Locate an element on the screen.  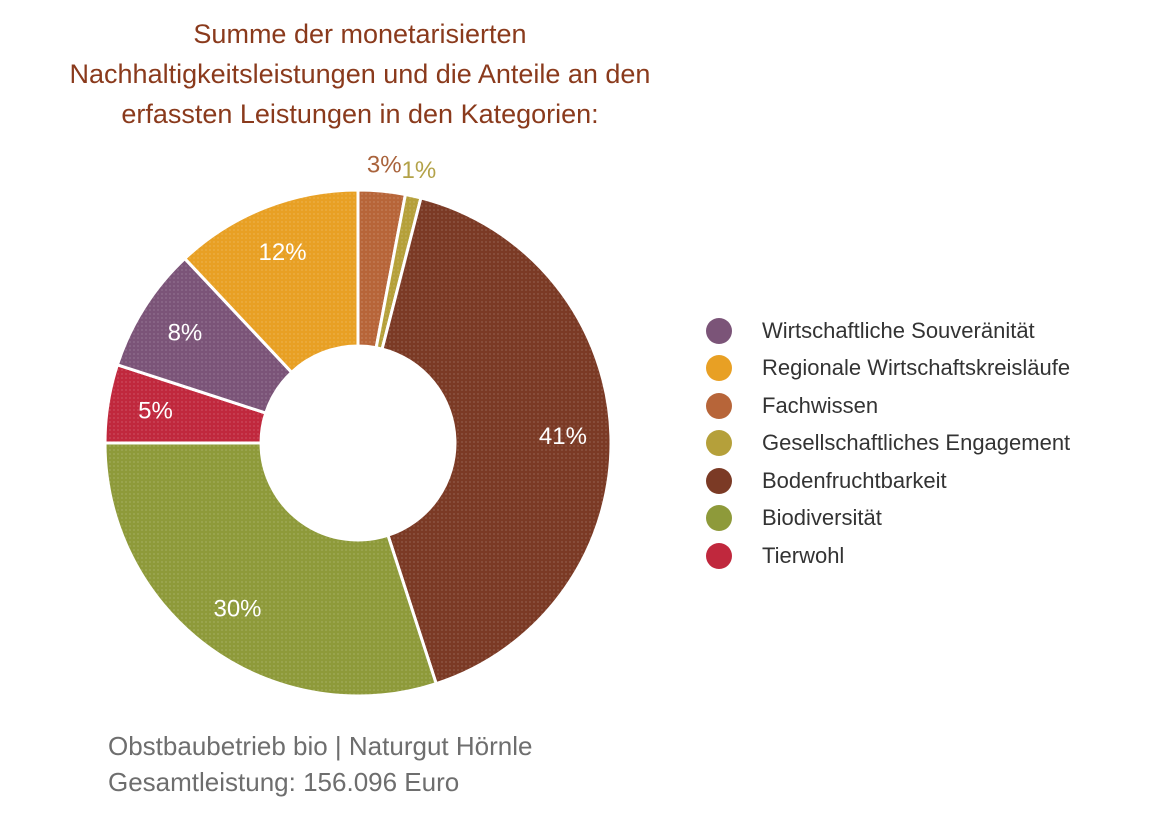
legend-label: Fachwissen is located at coordinates (820, 405).